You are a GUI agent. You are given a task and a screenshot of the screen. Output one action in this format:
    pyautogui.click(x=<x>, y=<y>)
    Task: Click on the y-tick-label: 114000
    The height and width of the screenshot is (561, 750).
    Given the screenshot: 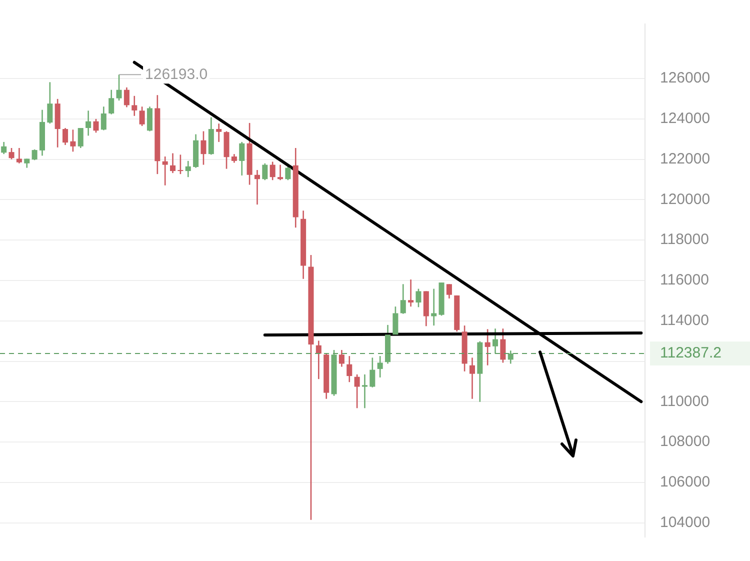 What is the action you would take?
    pyautogui.click(x=684, y=321)
    